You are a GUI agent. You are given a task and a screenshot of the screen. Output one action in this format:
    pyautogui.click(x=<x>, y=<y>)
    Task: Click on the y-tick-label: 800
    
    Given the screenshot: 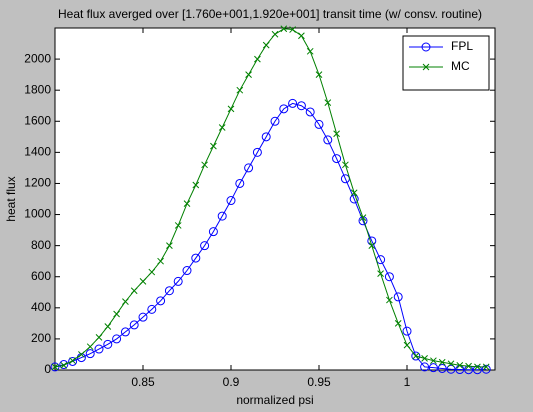 What is the action you would take?
    pyautogui.click(x=41, y=245)
    